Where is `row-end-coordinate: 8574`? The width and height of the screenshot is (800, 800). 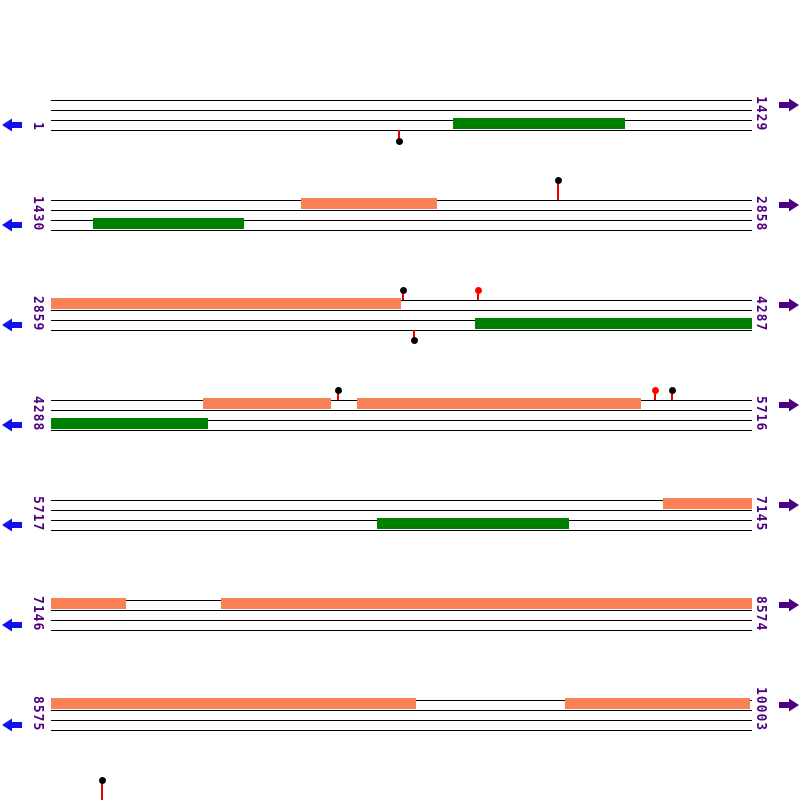 row-end-coordinate: 8574 is located at coordinates (760, 613).